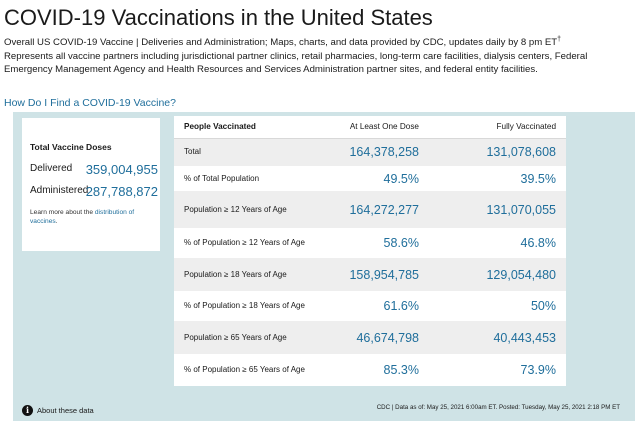 The image size is (640, 423). What do you see at coordinates (244, 369) in the screenshot?
I see `row-label: % of Population ≥ 65 Years of Age` at bounding box center [244, 369].